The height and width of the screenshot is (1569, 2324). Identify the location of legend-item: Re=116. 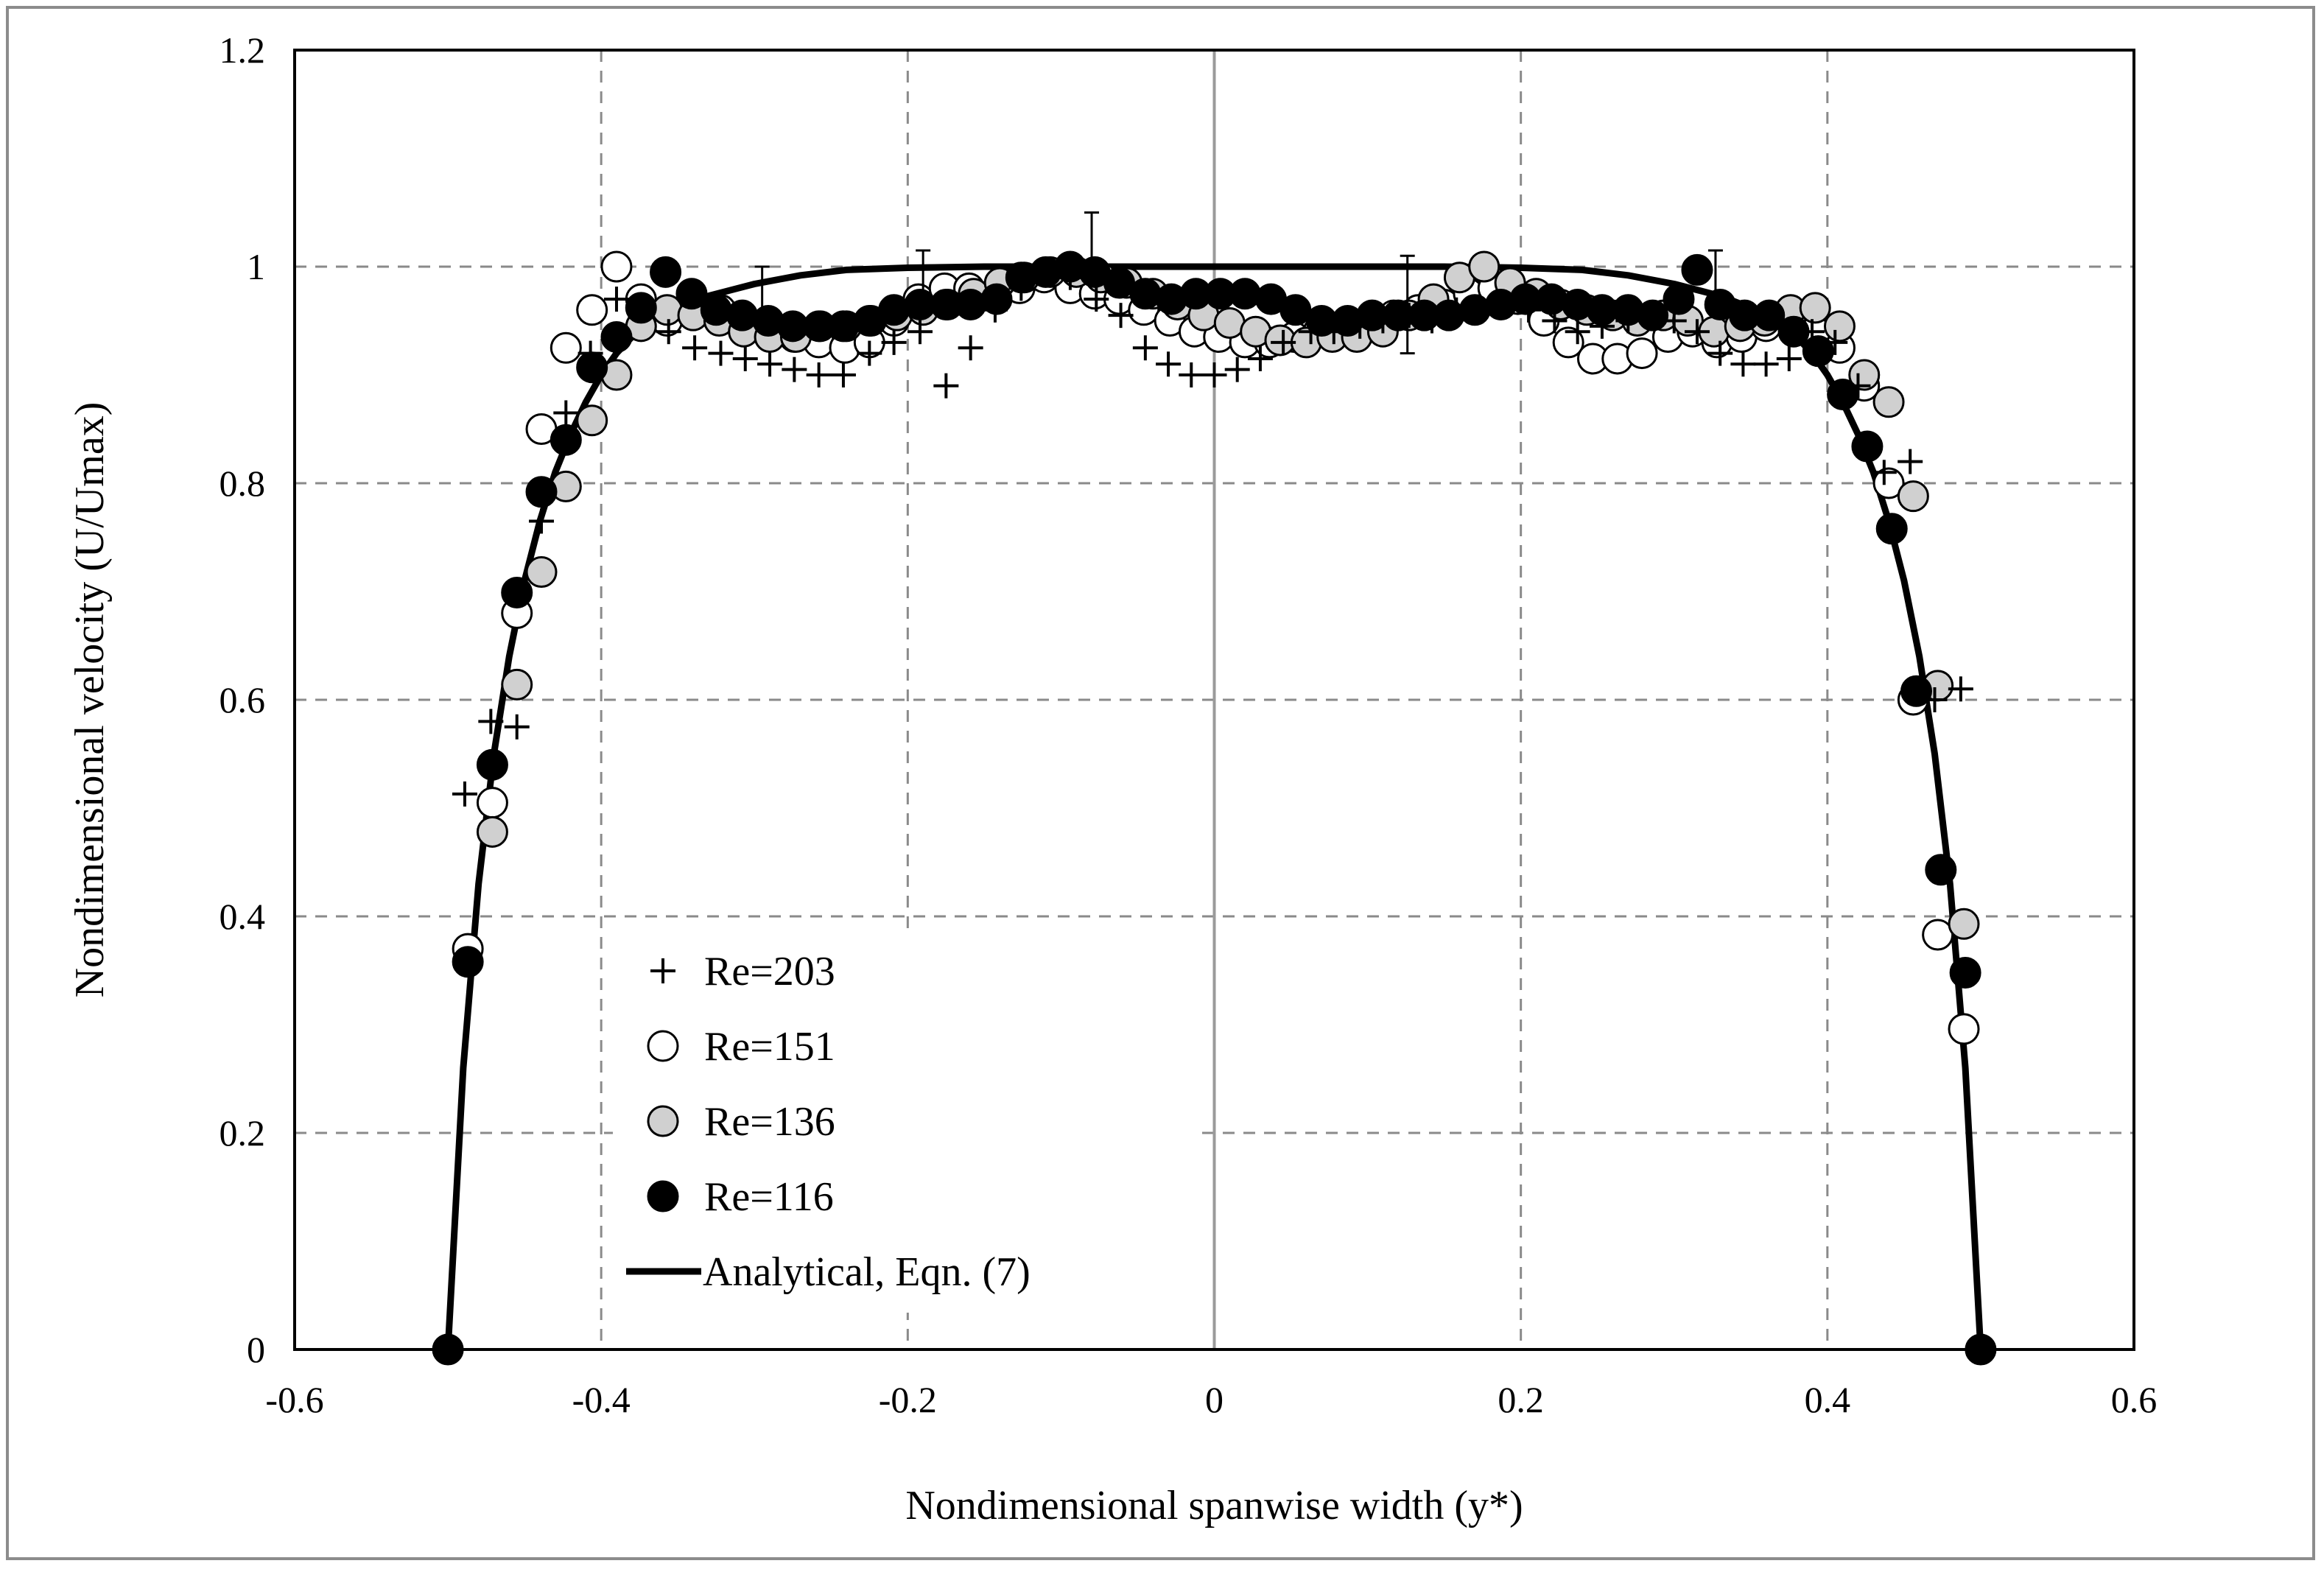
(740, 1197).